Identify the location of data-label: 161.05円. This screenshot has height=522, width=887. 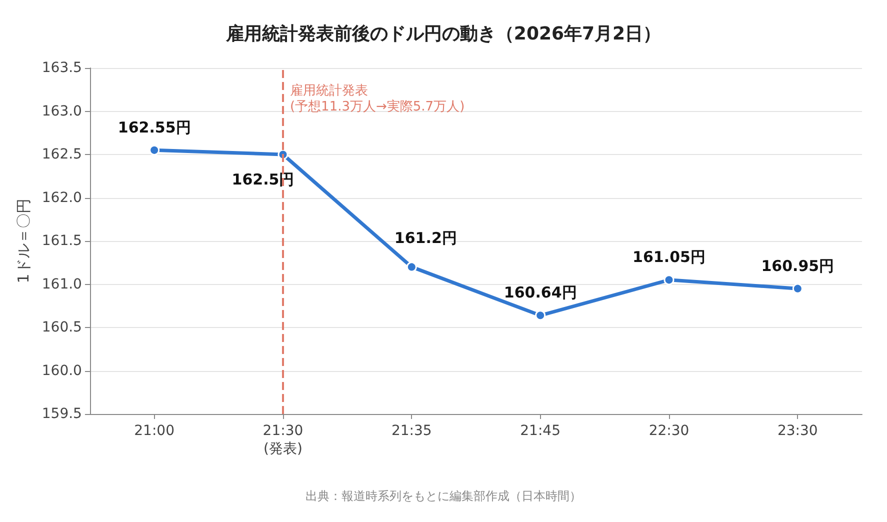
(669, 257).